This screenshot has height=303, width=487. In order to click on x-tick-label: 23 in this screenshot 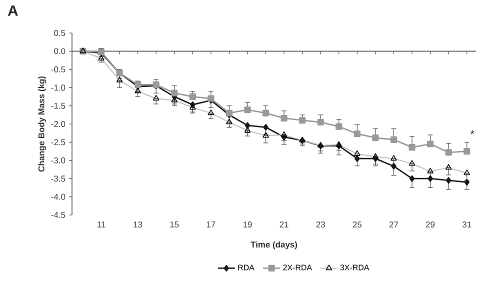, I will do `click(320, 225)`.